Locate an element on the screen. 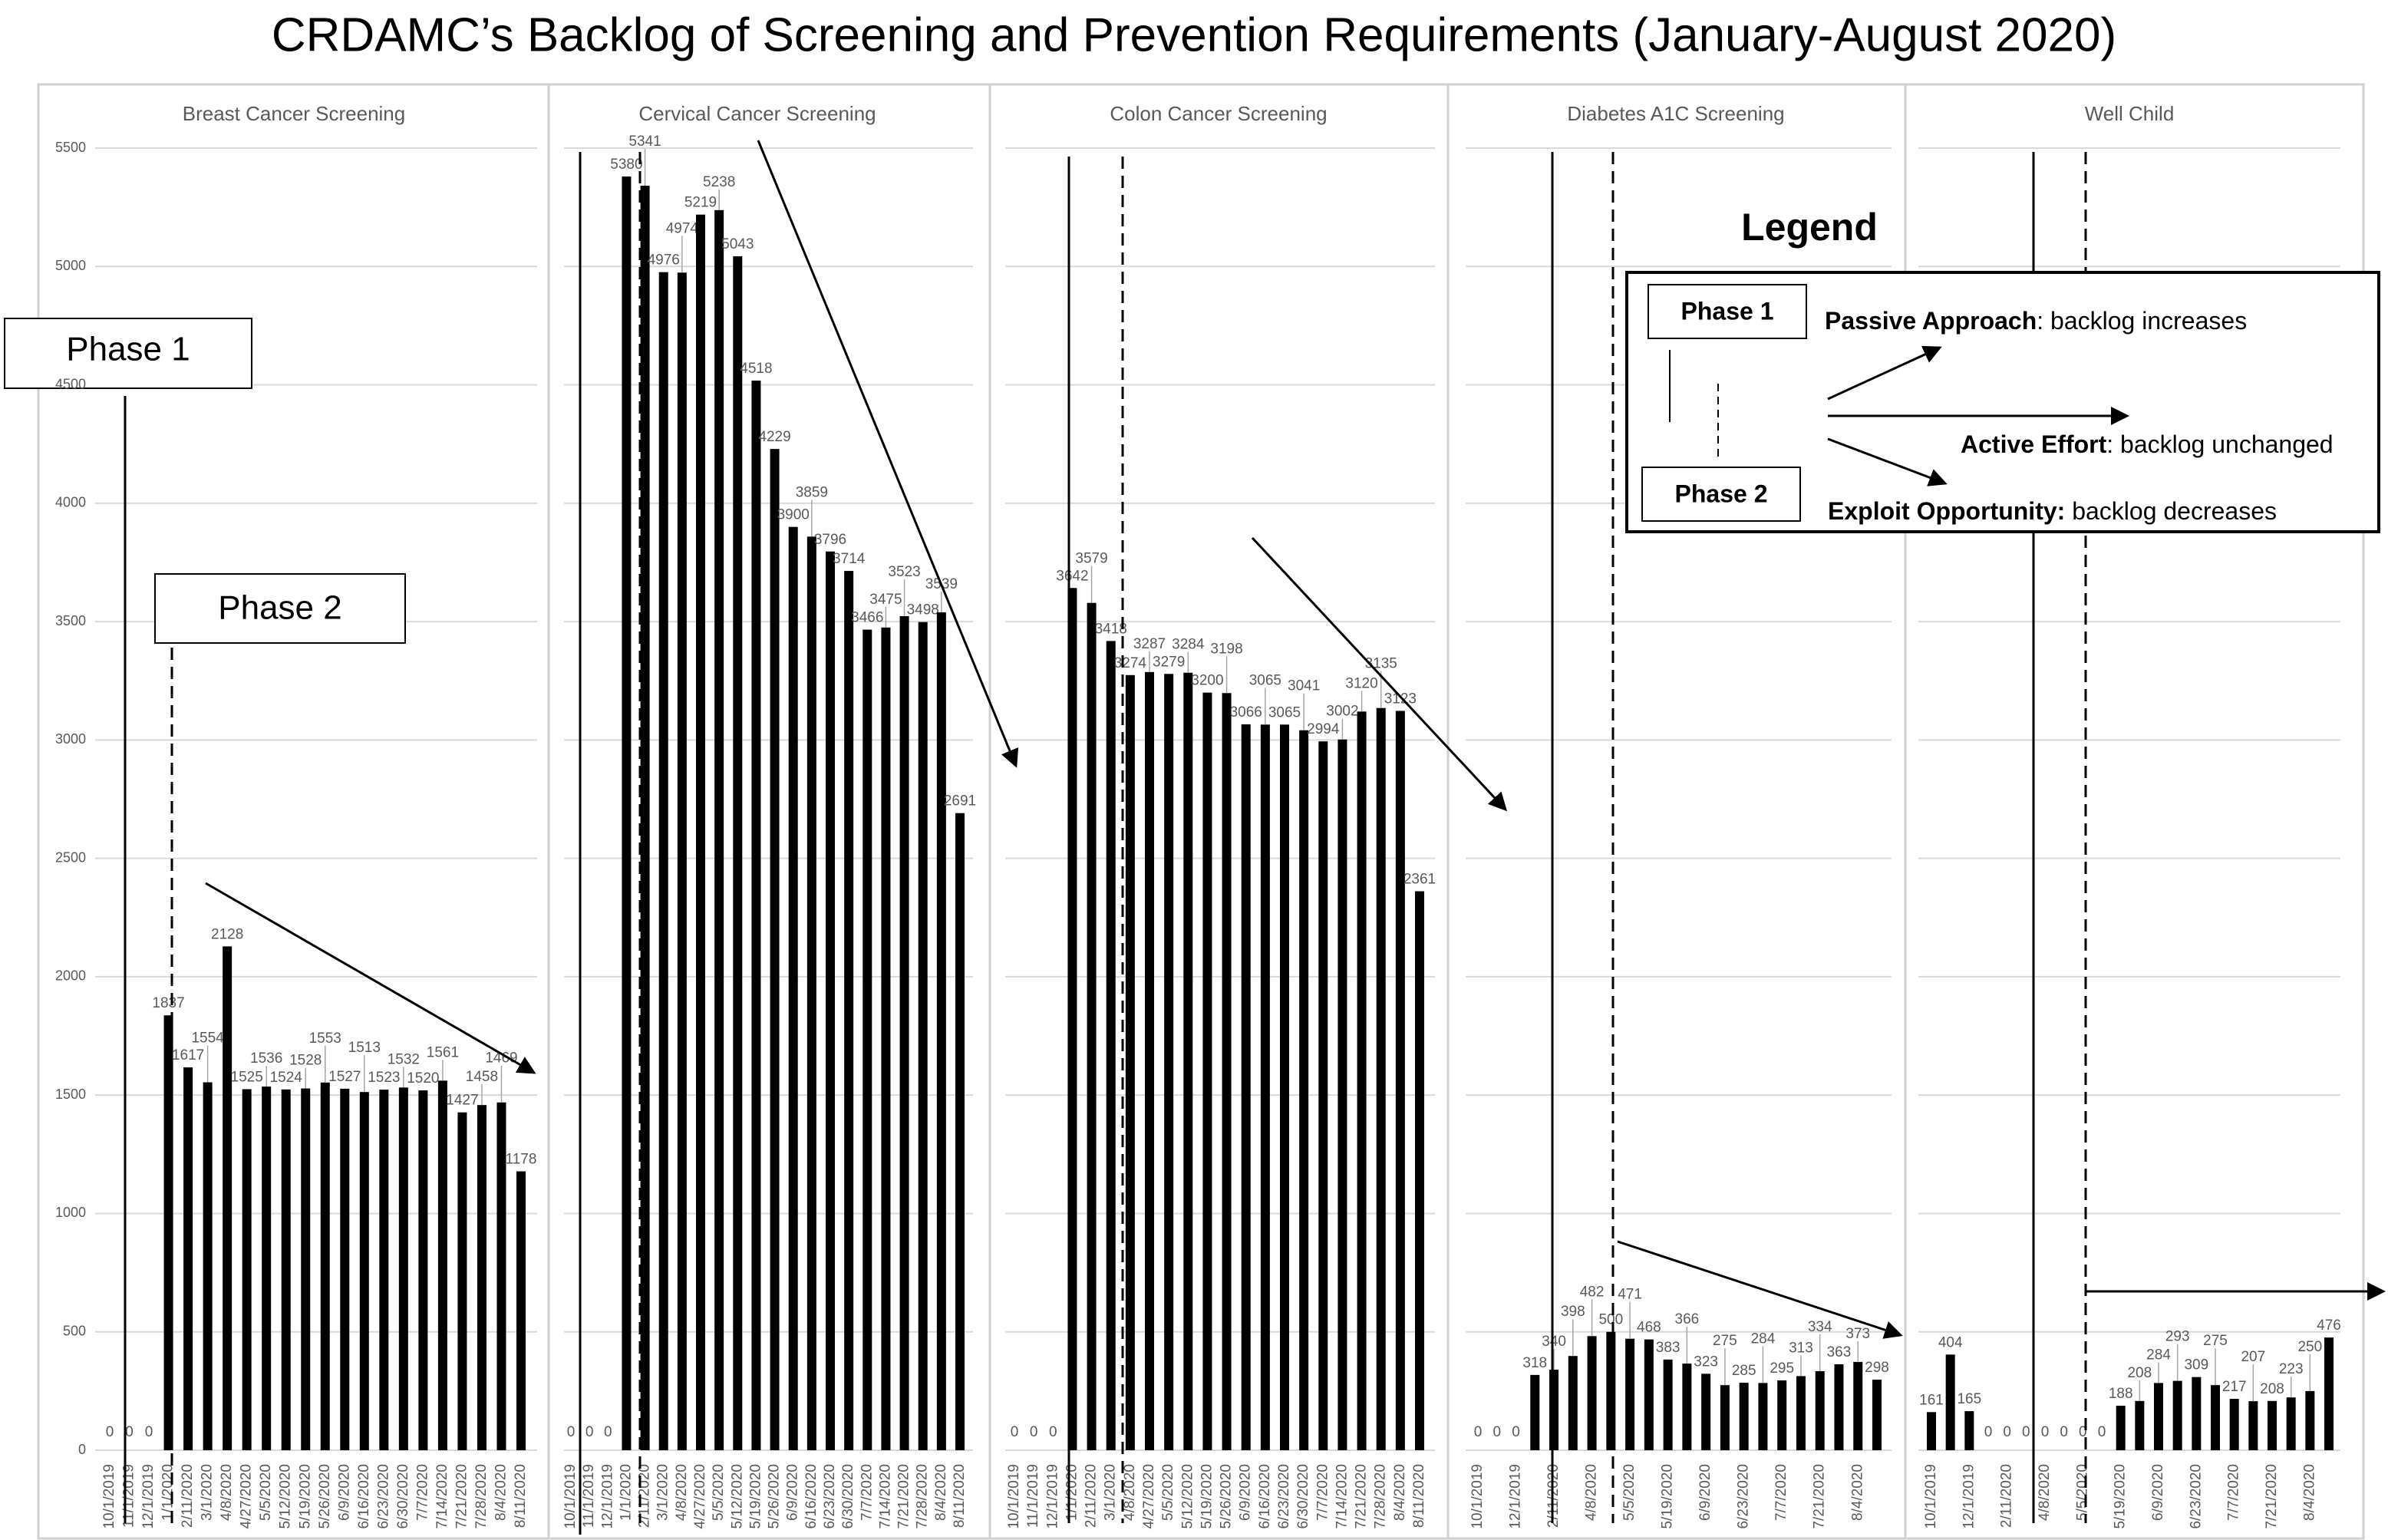 The image size is (2388, 1540). data-label: 318 is located at coordinates (1534, 1363).